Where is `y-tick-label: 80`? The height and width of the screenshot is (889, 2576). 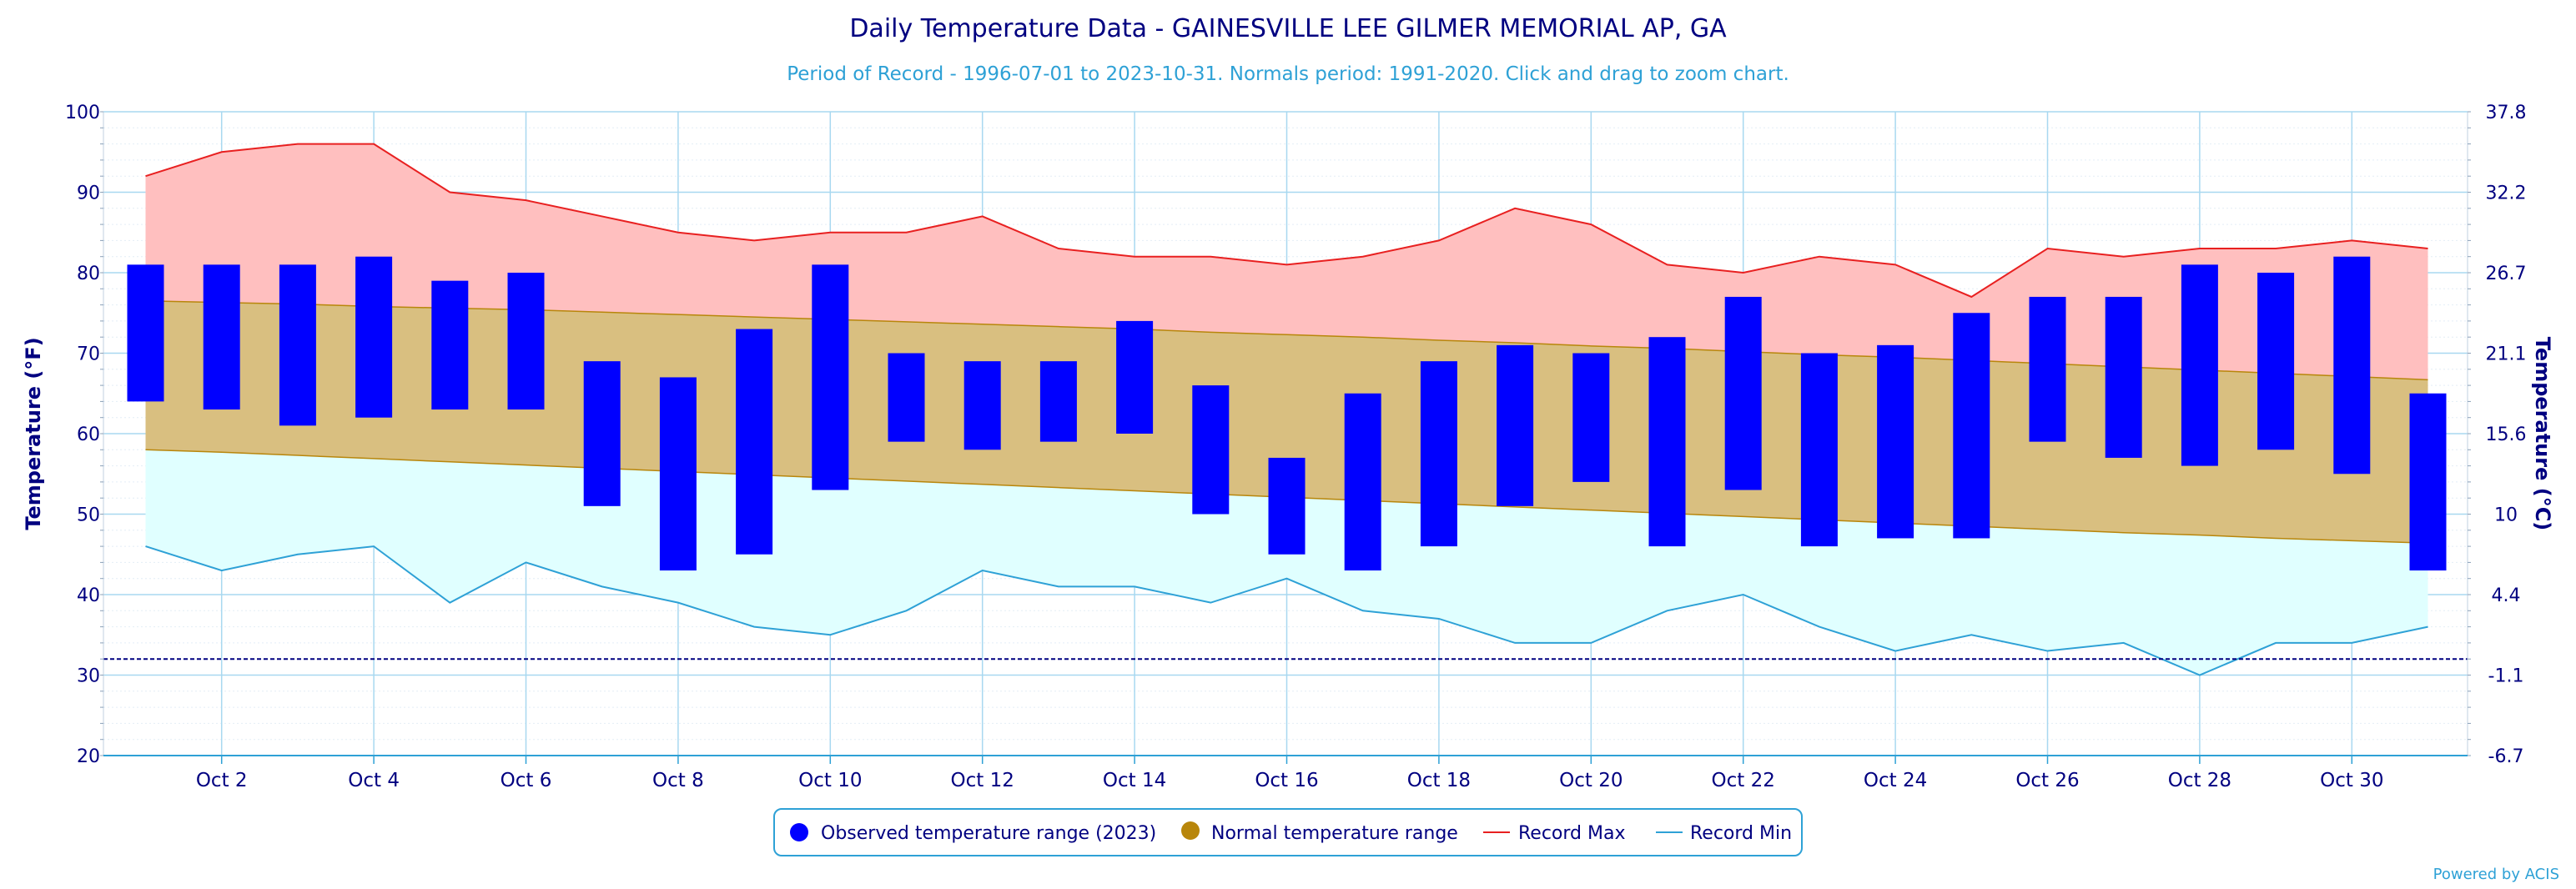
y-tick-label: 80 is located at coordinates (88, 274).